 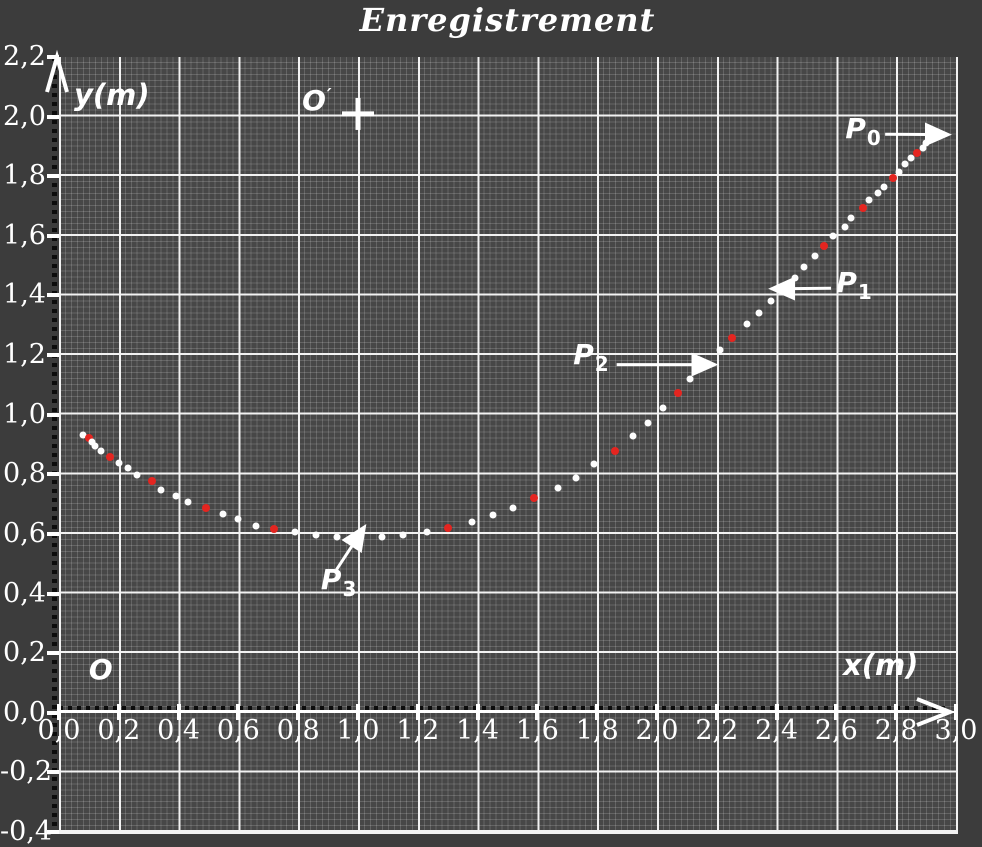 What do you see at coordinates (777, 730) in the screenshot?
I see `x-tick-label: 2,4` at bounding box center [777, 730].